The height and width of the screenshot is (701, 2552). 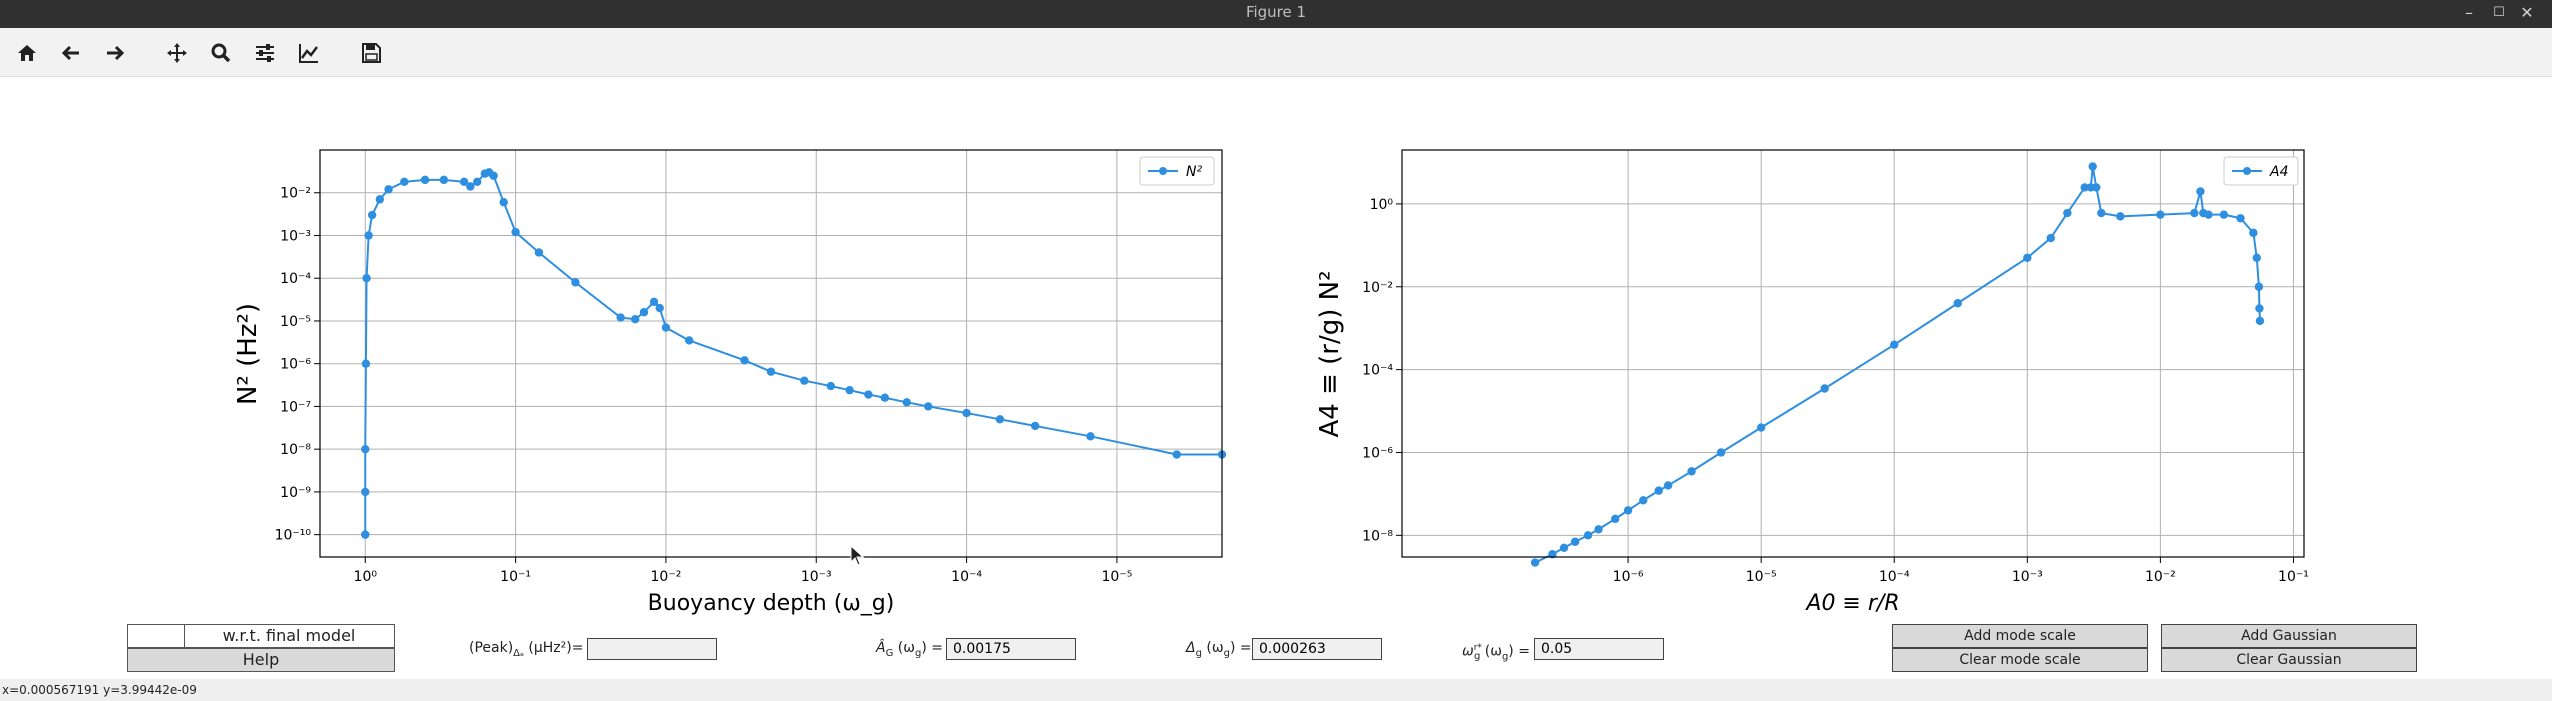 I want to click on add-mode-scale-button: Add mode scale, so click(x=2020, y=636).